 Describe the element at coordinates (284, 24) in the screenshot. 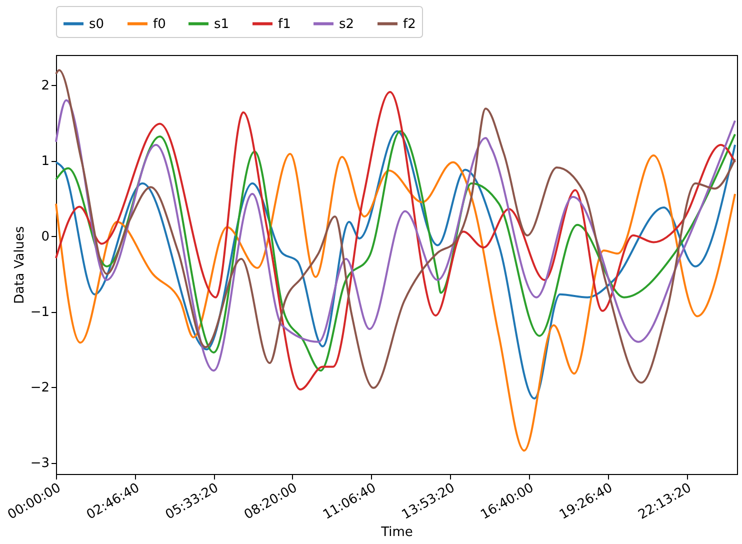

I see `legend-label: f1` at that location.